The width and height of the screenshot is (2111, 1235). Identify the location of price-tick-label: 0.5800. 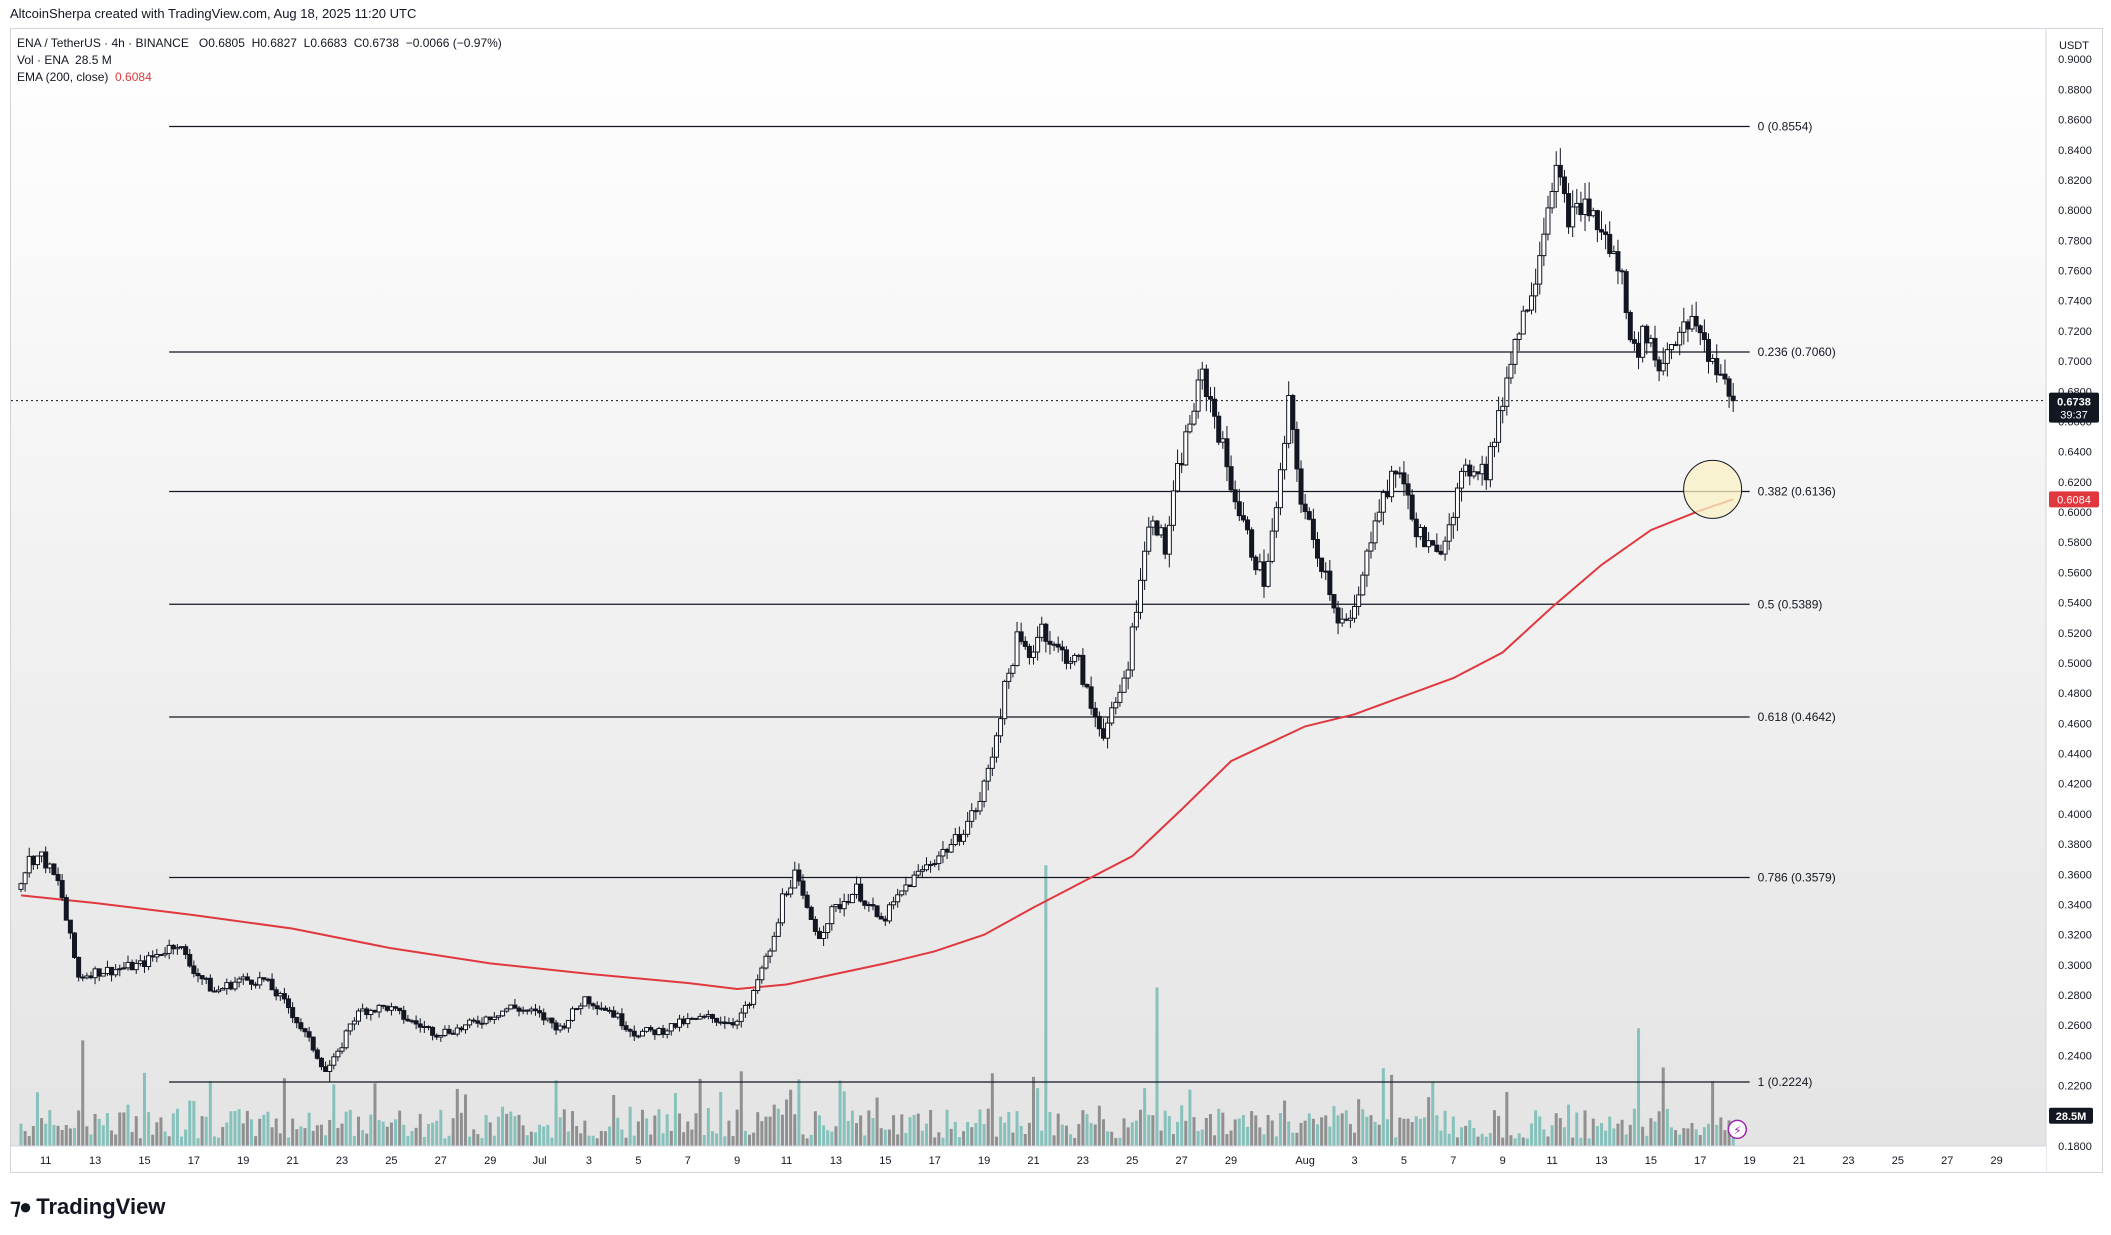
(2075, 543).